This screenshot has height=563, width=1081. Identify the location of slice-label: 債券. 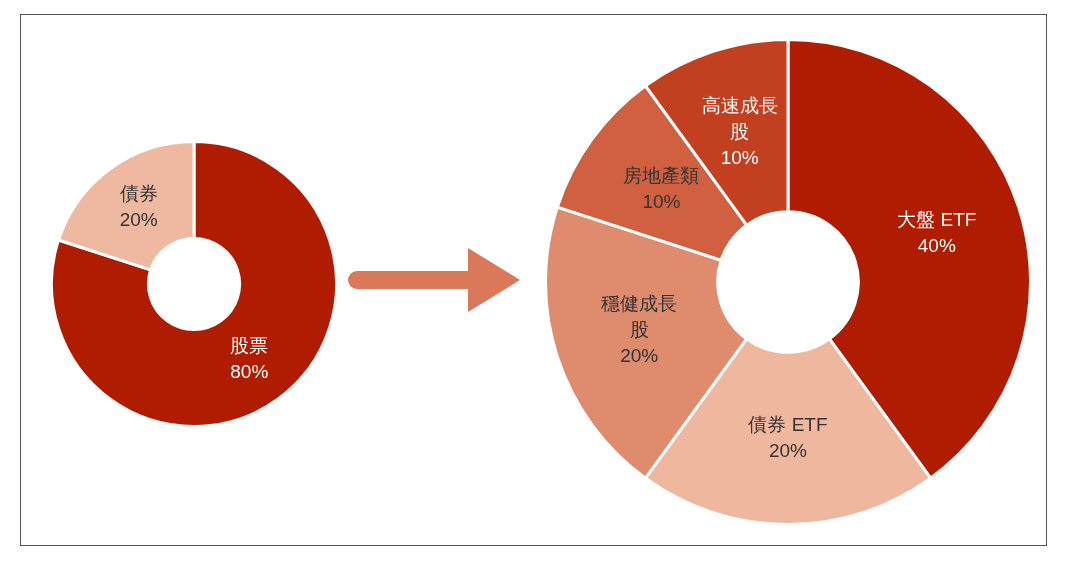
(138, 194).